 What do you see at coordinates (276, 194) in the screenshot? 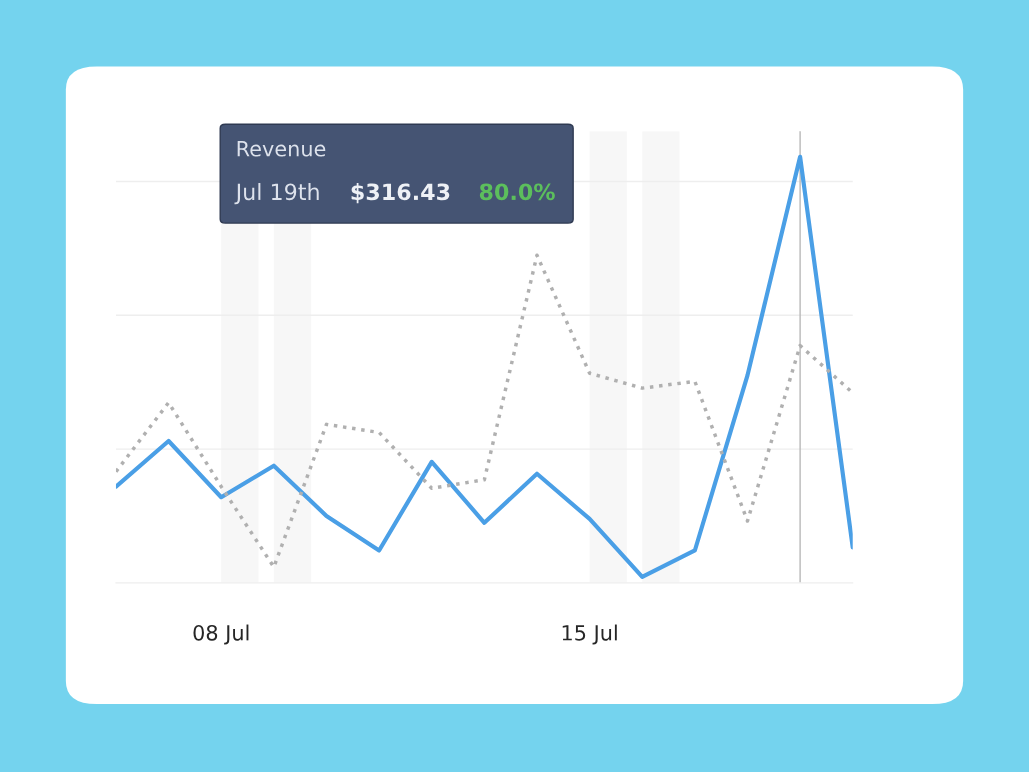
I see `annotation: Jul 19th` at bounding box center [276, 194].